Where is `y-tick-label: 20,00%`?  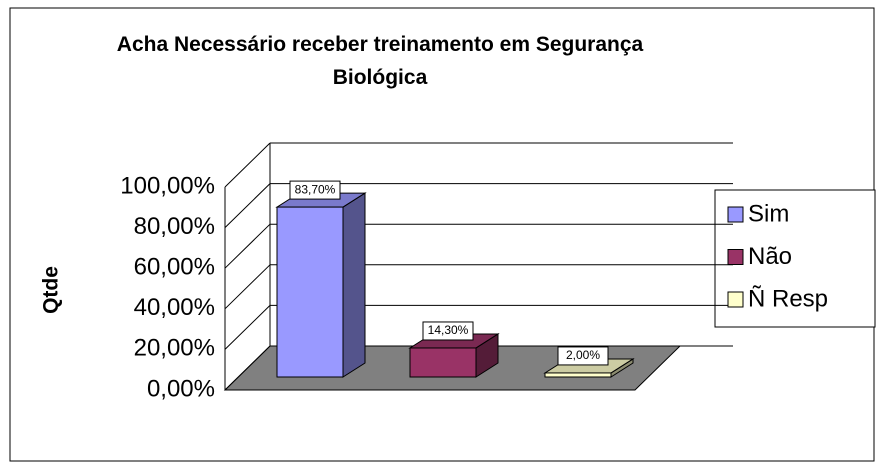 y-tick-label: 20,00% is located at coordinates (174, 348).